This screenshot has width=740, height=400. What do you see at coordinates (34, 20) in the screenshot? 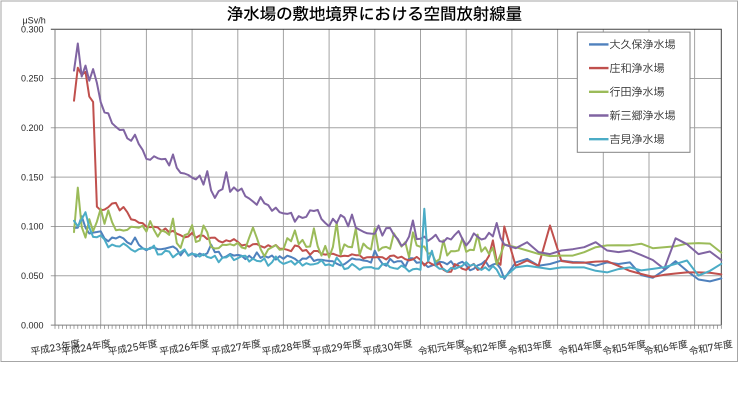
I see `svg-text: μSv/h` at bounding box center [34, 20].